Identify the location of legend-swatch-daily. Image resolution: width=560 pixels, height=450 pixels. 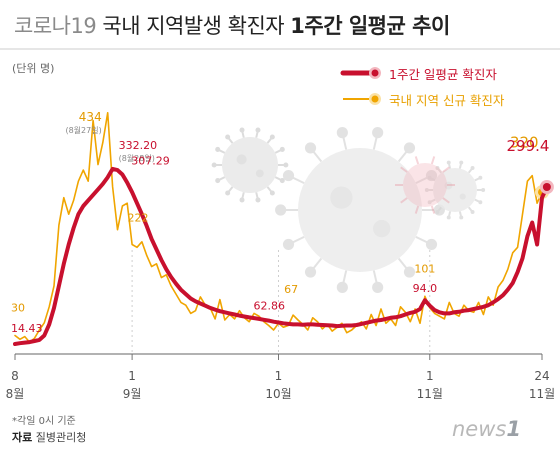
(362, 99).